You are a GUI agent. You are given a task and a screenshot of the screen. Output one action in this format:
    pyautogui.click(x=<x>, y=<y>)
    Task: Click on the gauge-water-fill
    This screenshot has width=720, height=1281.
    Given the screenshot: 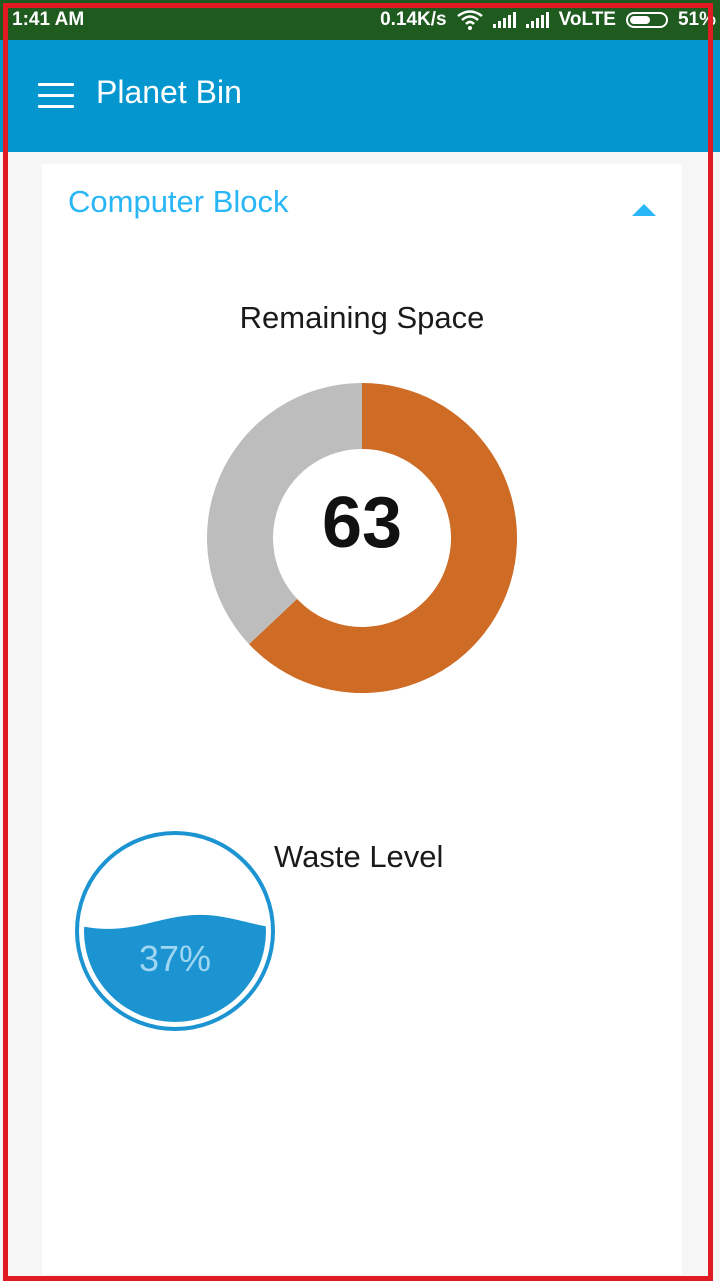 What is the action you would take?
    pyautogui.click(x=175, y=968)
    